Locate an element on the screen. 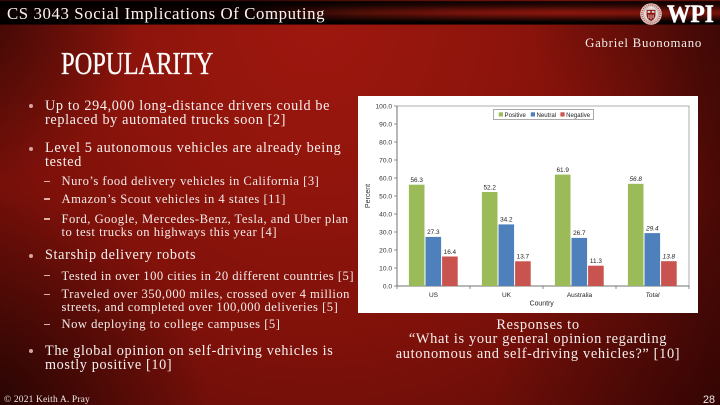 The height and width of the screenshot is (405, 720). svg-text: 60.0 is located at coordinates (385, 178).